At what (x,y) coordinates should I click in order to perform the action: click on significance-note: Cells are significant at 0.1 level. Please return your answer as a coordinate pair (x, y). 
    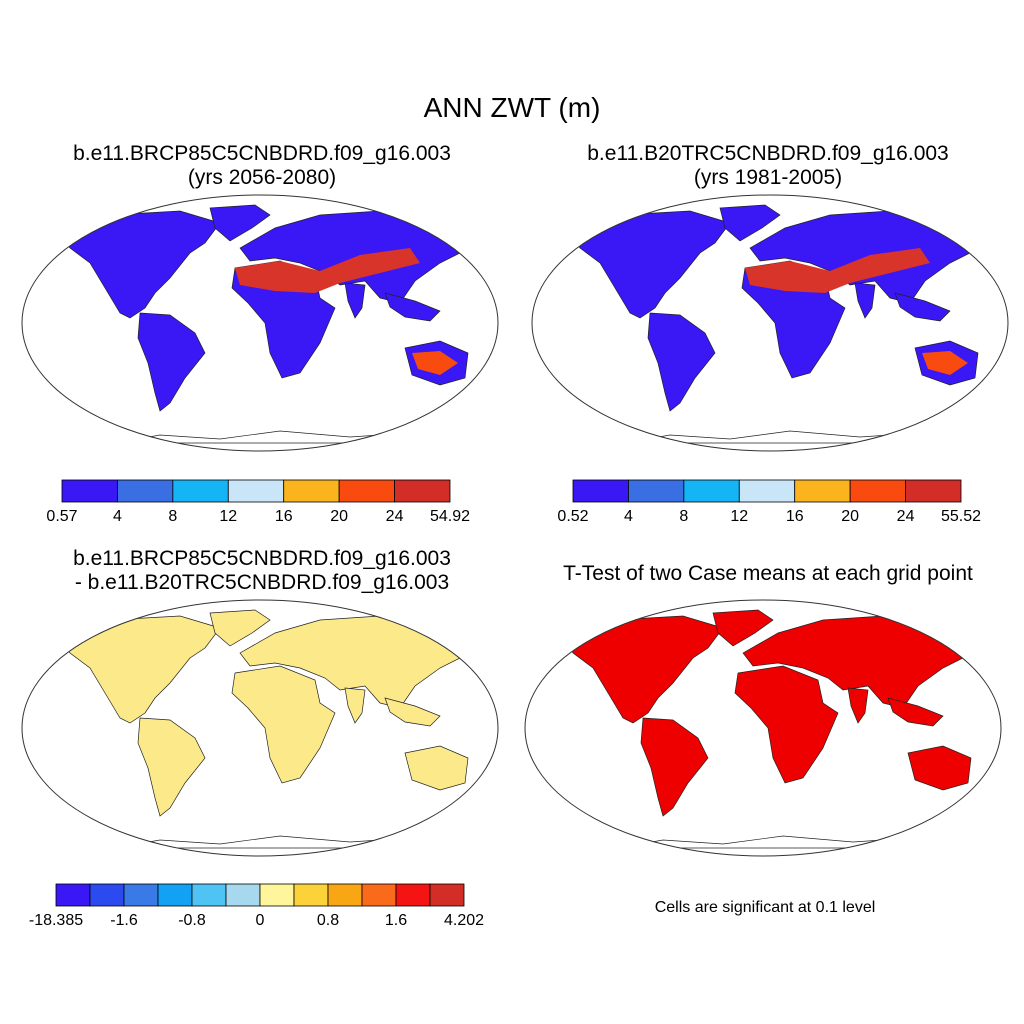
    Looking at the image, I should click on (765, 907).